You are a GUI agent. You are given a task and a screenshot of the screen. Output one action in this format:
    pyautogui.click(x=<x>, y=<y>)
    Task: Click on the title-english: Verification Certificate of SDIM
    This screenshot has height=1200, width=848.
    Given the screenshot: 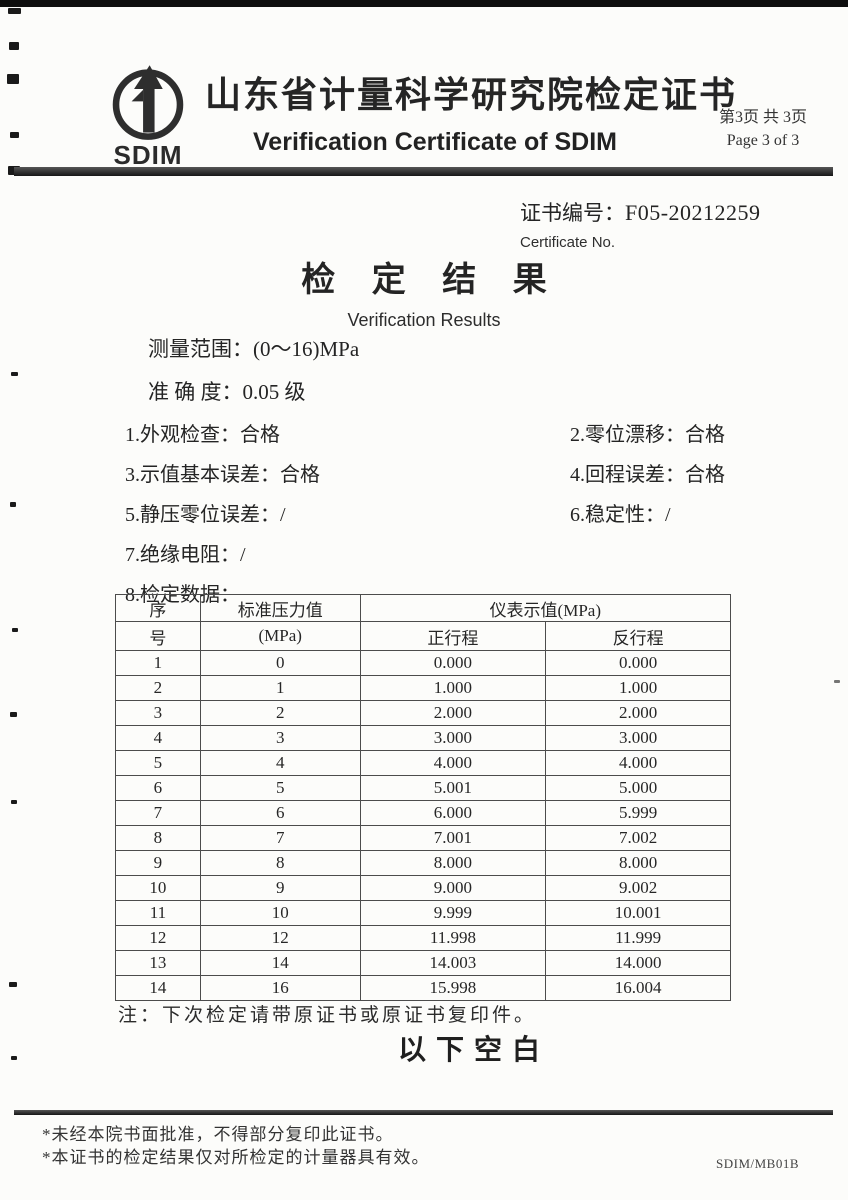 What is the action you would take?
    pyautogui.click(x=435, y=142)
    